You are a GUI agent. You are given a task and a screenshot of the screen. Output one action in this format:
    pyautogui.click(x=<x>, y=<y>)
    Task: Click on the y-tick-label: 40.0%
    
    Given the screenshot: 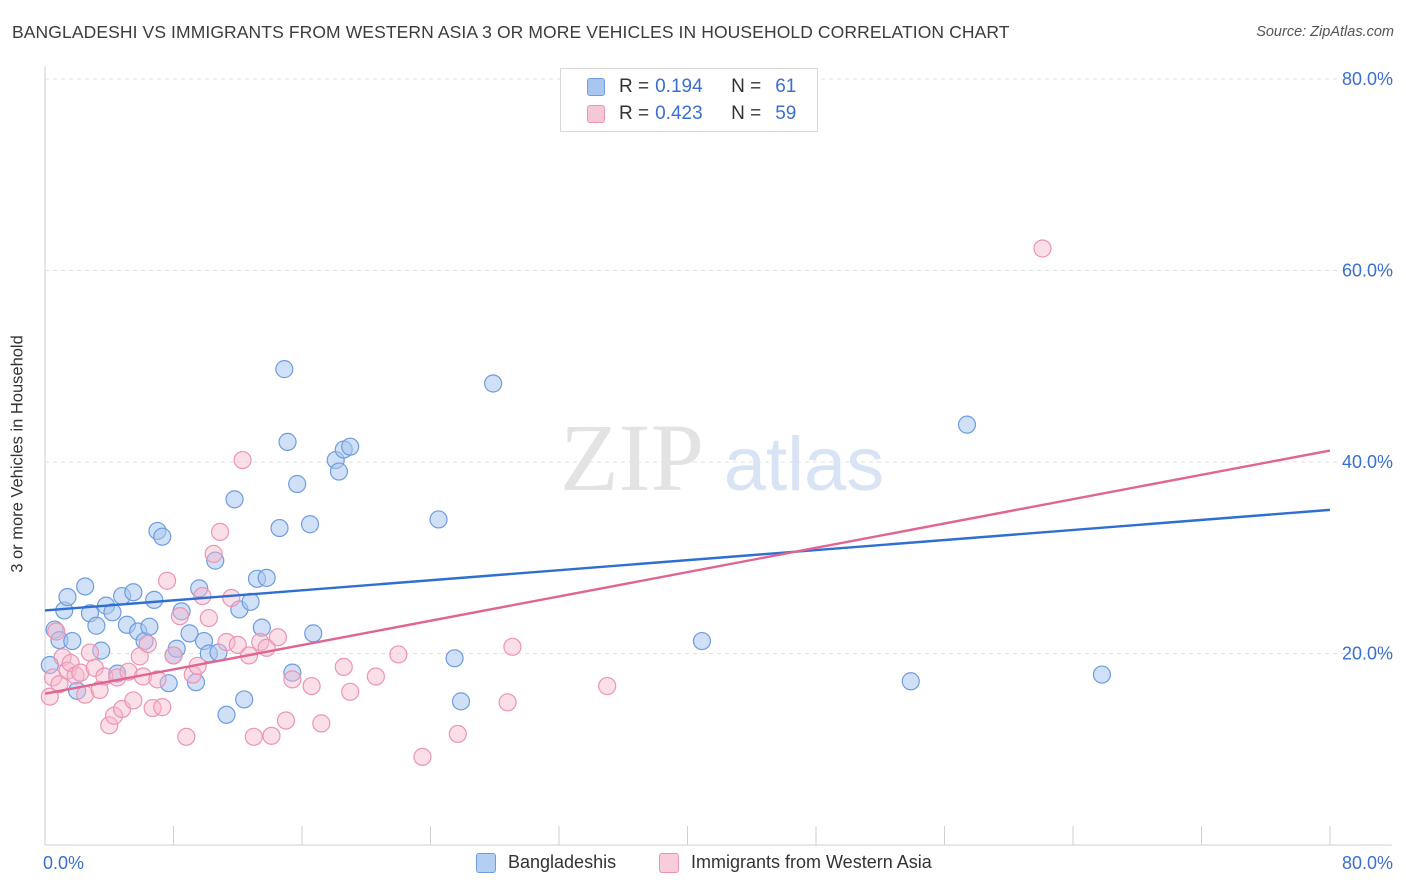 What is the action you would take?
    pyautogui.click(x=1367, y=462)
    